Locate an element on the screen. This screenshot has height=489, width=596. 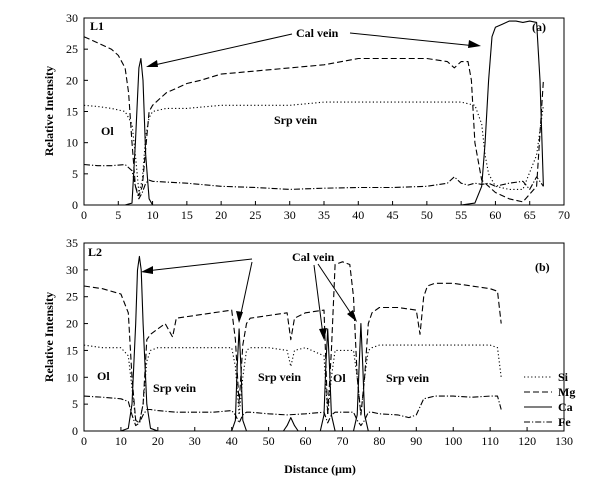
x-tick-label: 65 is located at coordinates (530, 215).